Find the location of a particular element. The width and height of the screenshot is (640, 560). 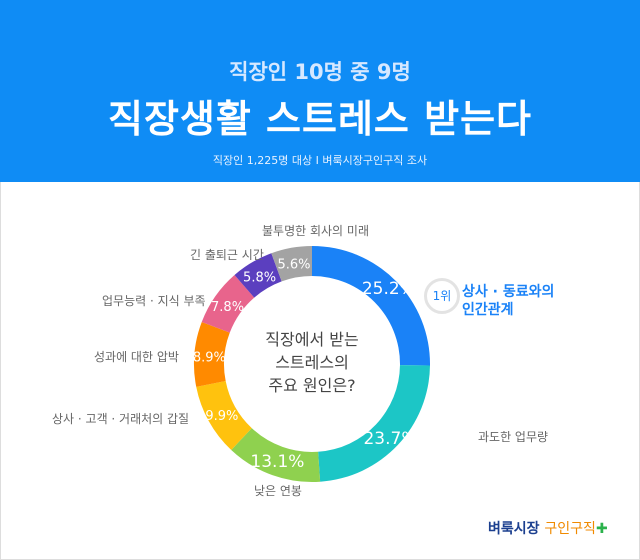

top-cause-label: 상사 · 동료와의 인간관계 is located at coordinates (508, 301).